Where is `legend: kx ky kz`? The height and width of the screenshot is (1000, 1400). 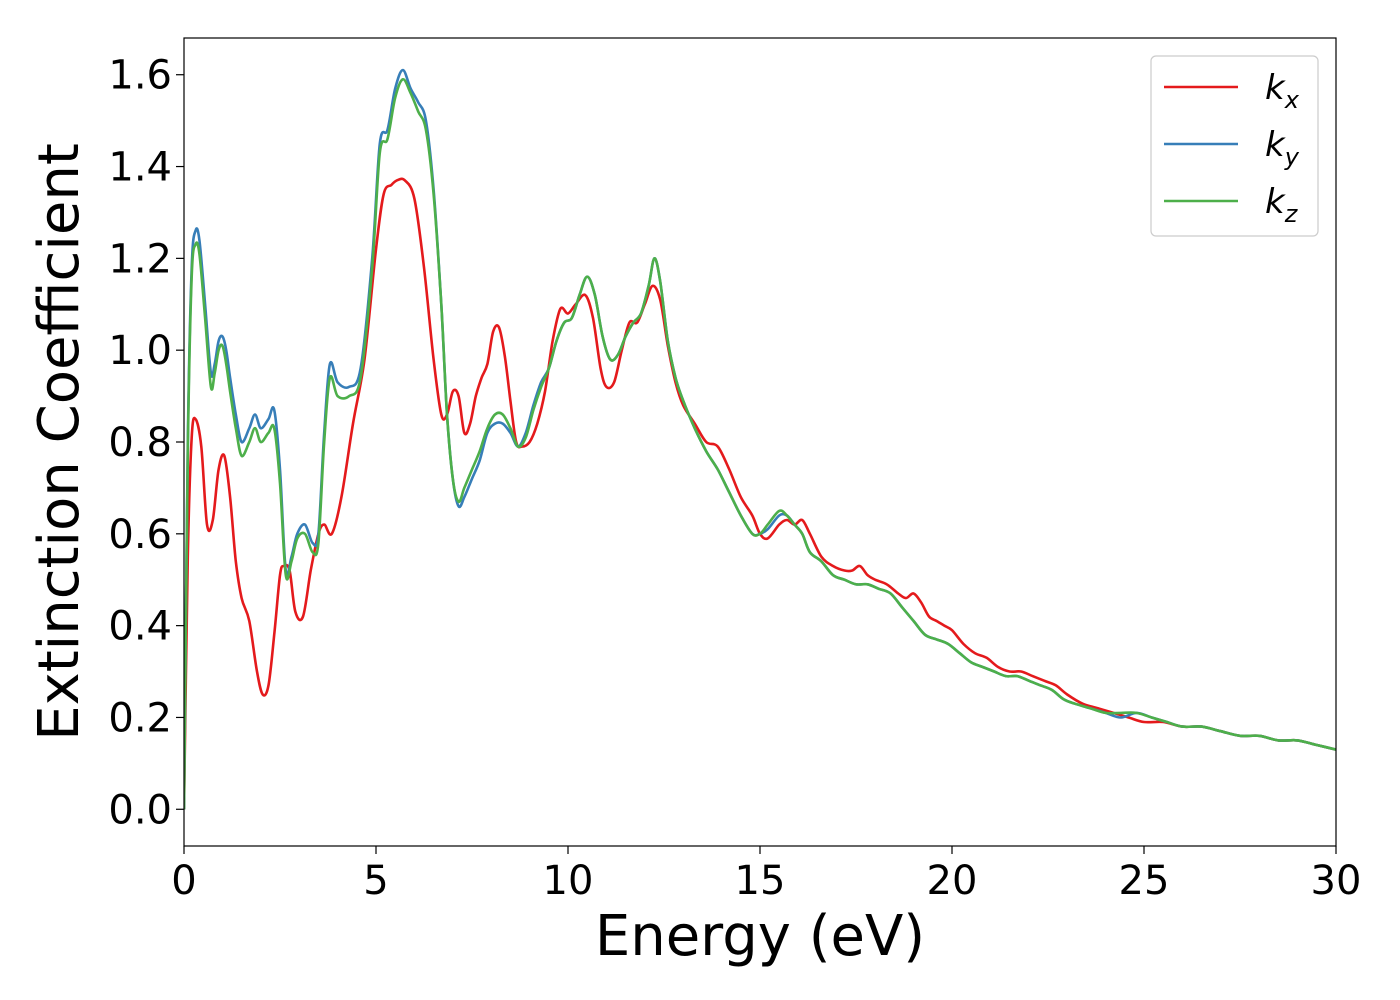
legend: kx ky kz is located at coordinates (1234, 146).